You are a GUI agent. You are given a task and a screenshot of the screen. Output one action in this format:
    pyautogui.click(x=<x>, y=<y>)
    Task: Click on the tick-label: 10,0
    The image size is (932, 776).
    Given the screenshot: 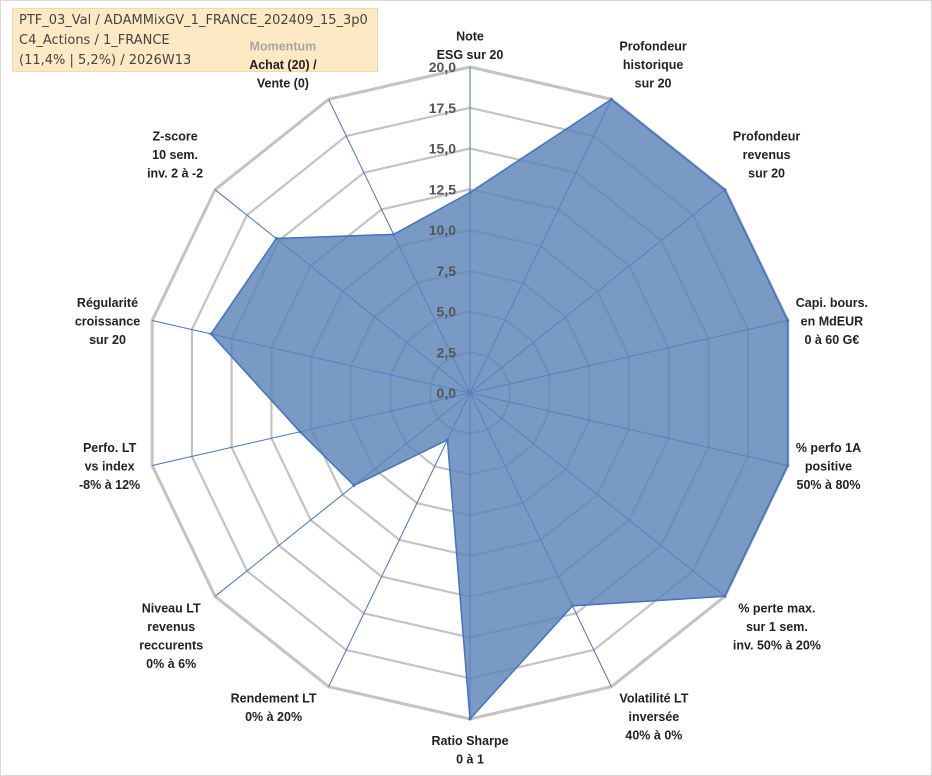 What is the action you would take?
    pyautogui.click(x=442, y=230)
    